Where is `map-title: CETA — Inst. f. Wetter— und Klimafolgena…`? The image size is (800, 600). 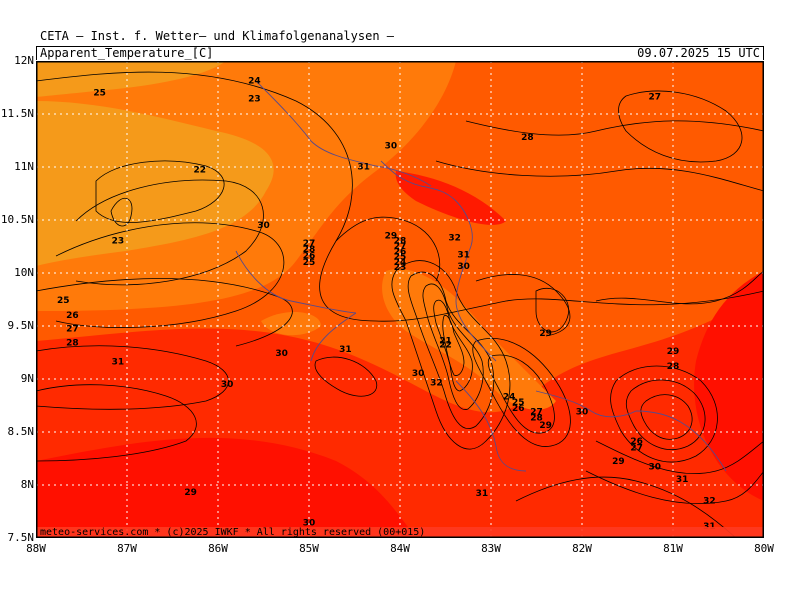 map-title: CETA — Inst. f. Wetter— und Klimafolgena… is located at coordinates (217, 36).